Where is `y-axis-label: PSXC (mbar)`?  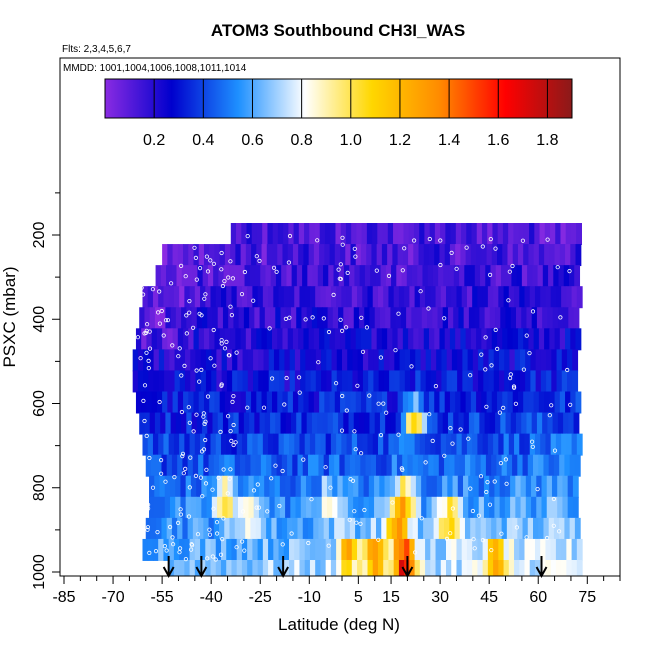 y-axis-label: PSXC (mbar) is located at coordinates (9, 316).